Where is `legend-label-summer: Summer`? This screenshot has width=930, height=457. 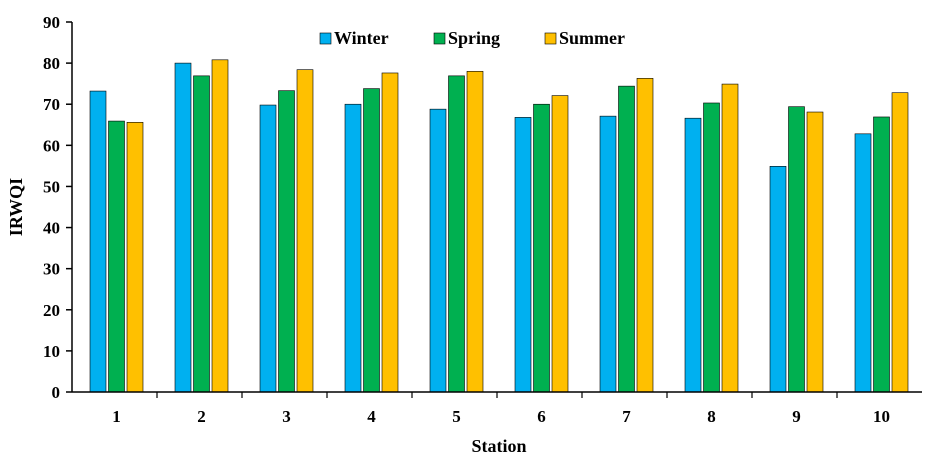 legend-label-summer: Summer is located at coordinates (592, 38).